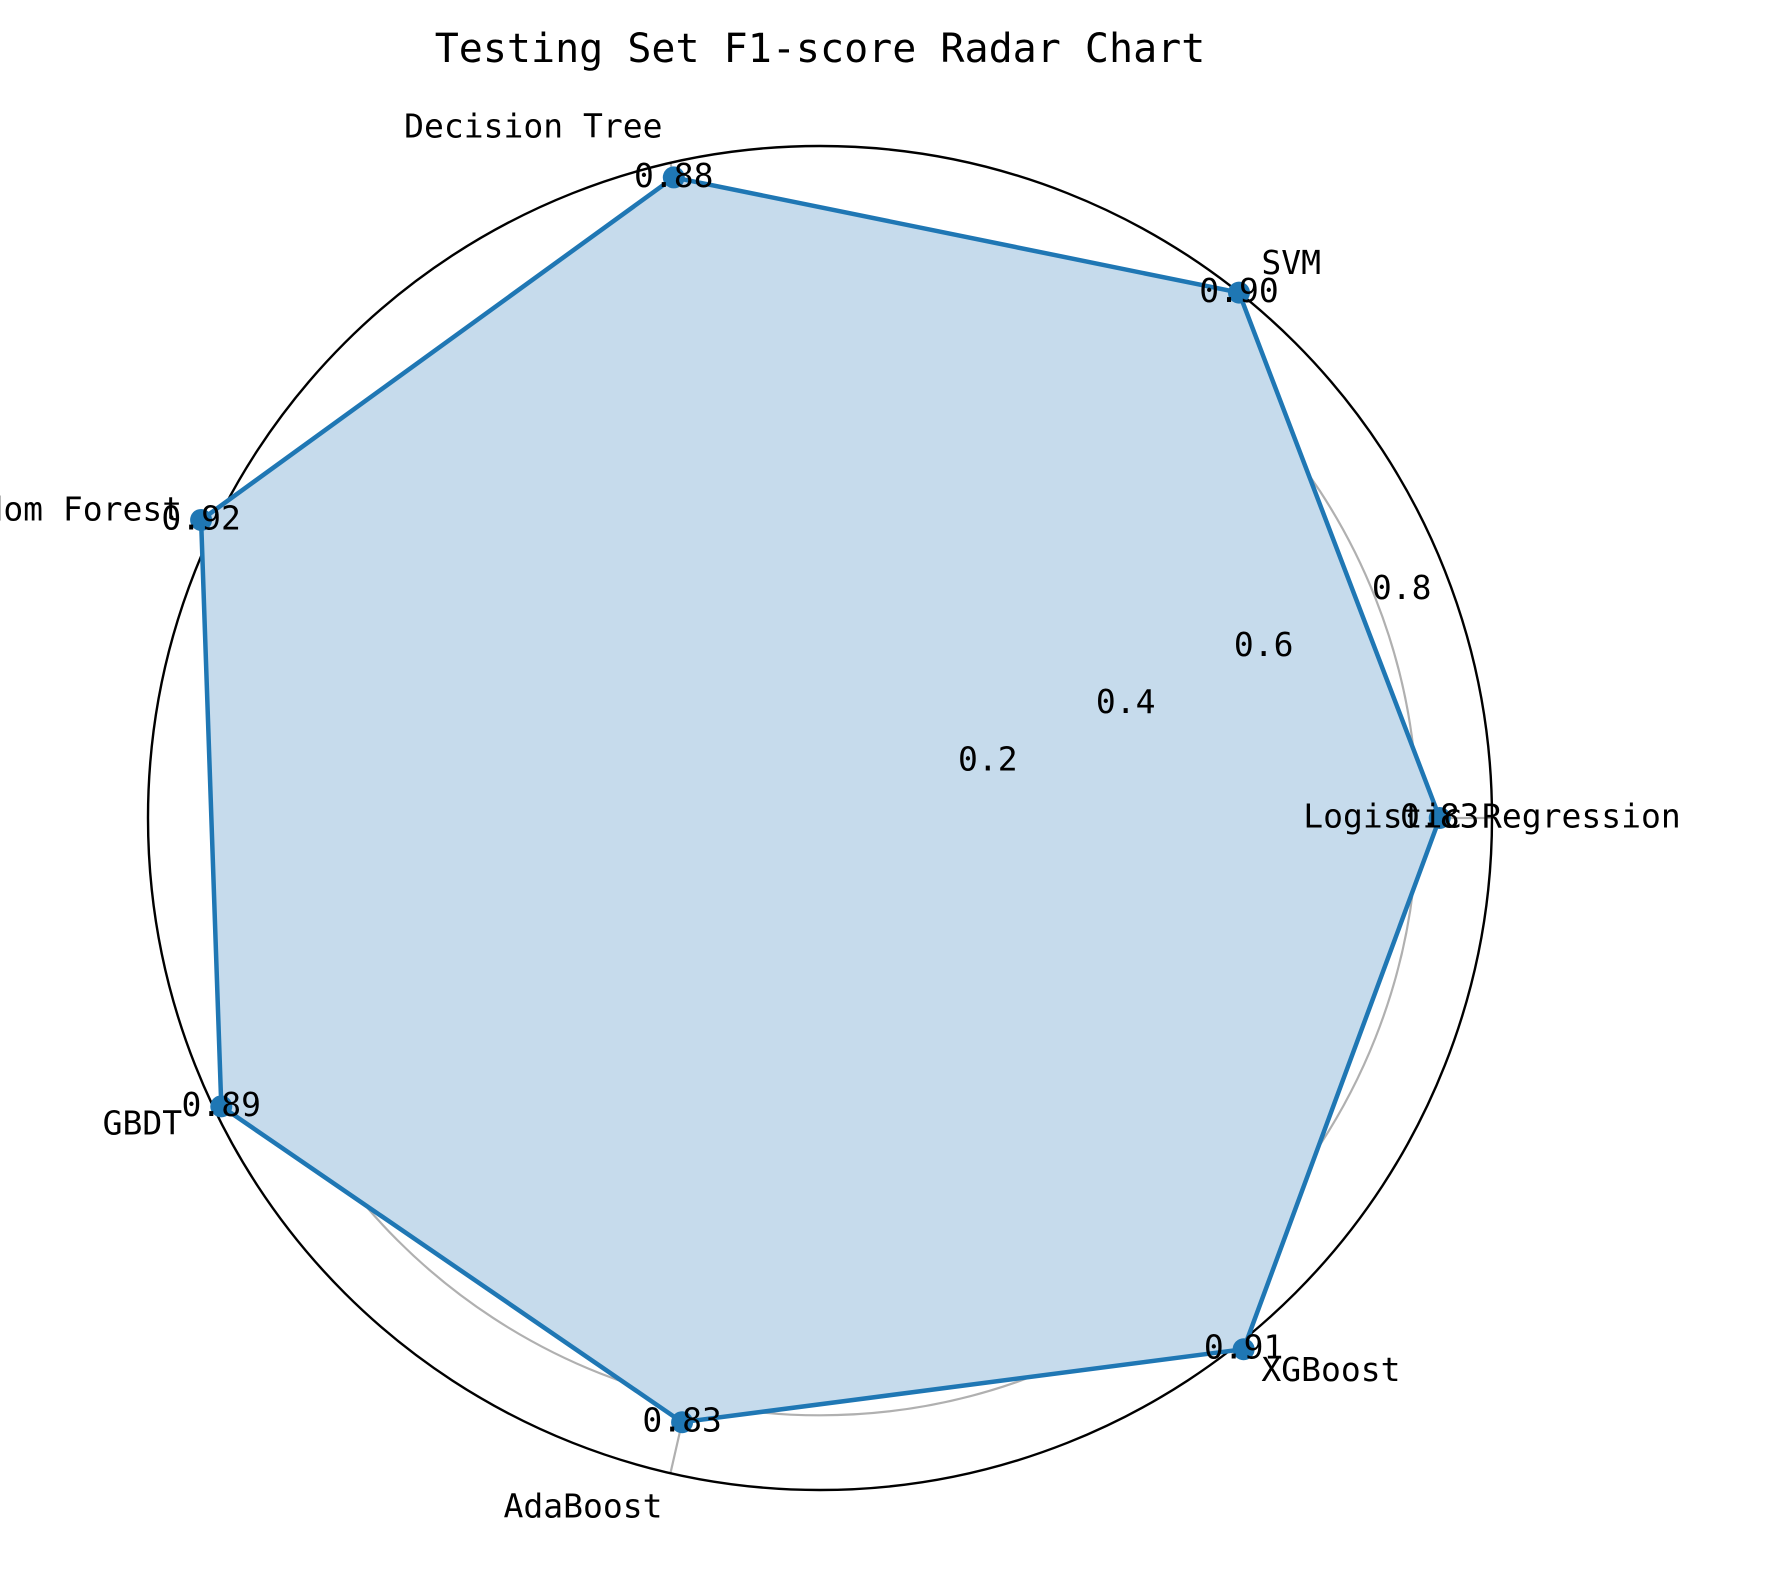  Describe the element at coordinates (533, 125) in the screenshot. I see `category-label: Decision Tree` at that location.